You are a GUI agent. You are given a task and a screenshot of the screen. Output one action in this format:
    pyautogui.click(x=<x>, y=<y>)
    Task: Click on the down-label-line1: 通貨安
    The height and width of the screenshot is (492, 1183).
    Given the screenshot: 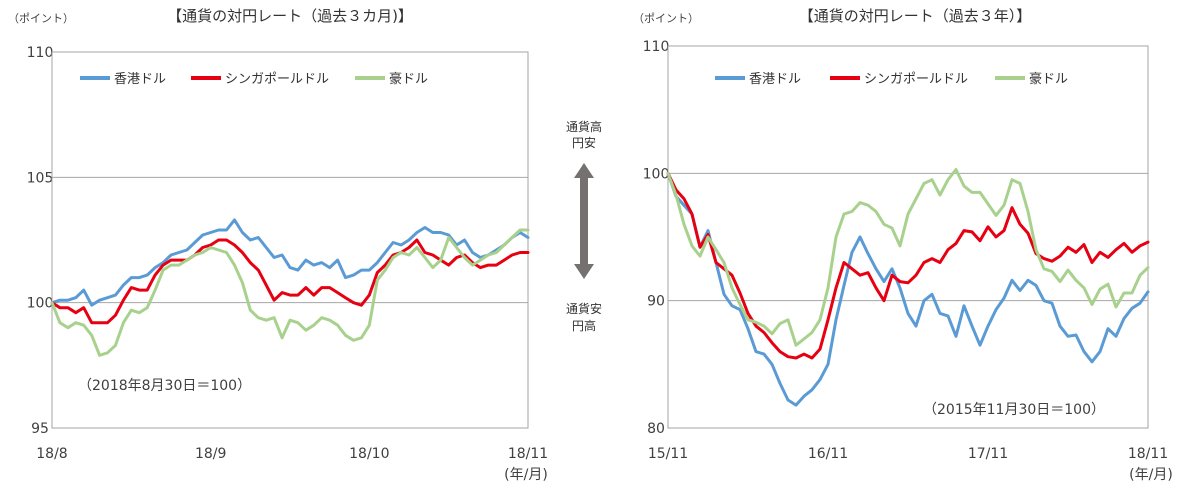 What is the action you would take?
    pyautogui.click(x=584, y=308)
    